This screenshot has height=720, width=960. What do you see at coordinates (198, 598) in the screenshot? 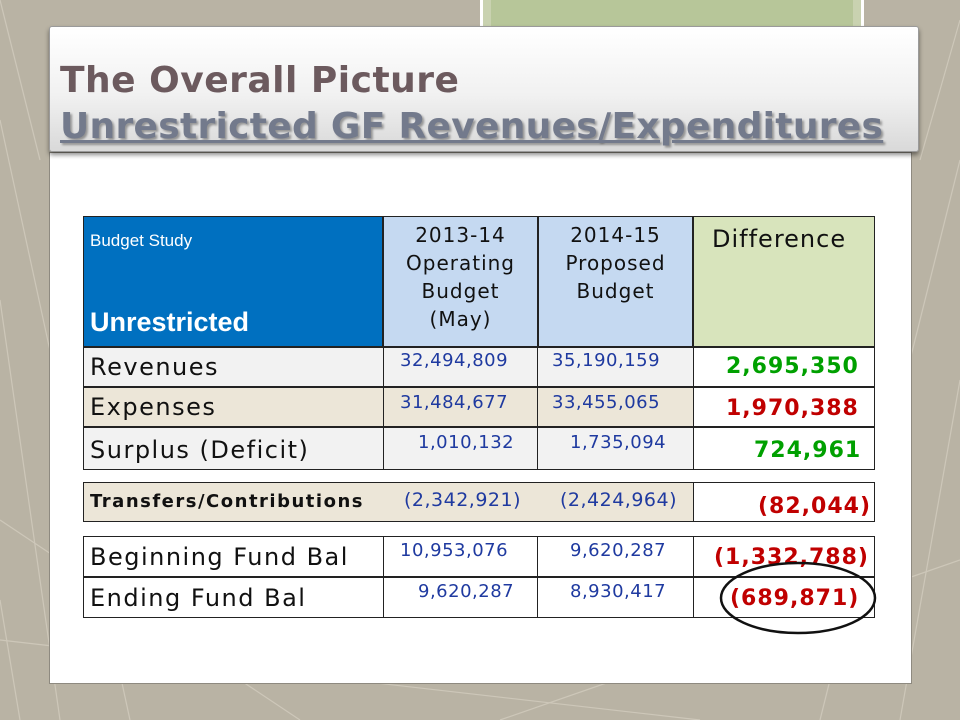
I see `row-label: Ending Fund Bal` at bounding box center [198, 598].